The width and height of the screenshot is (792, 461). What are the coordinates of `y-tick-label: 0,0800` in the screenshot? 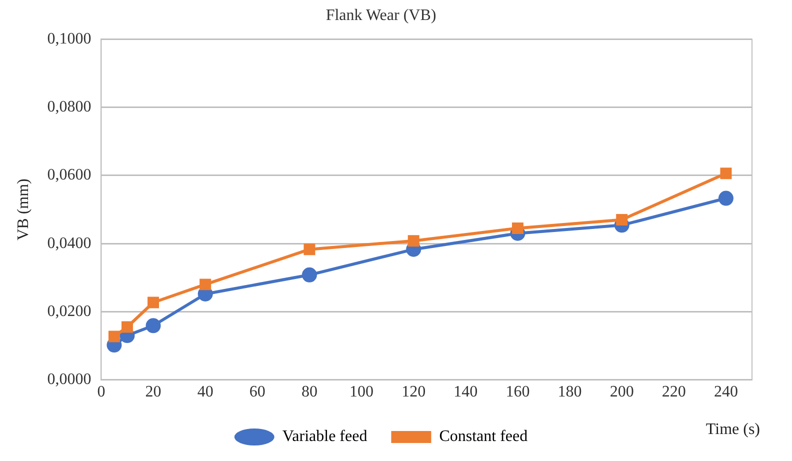 It's located at (69, 107).